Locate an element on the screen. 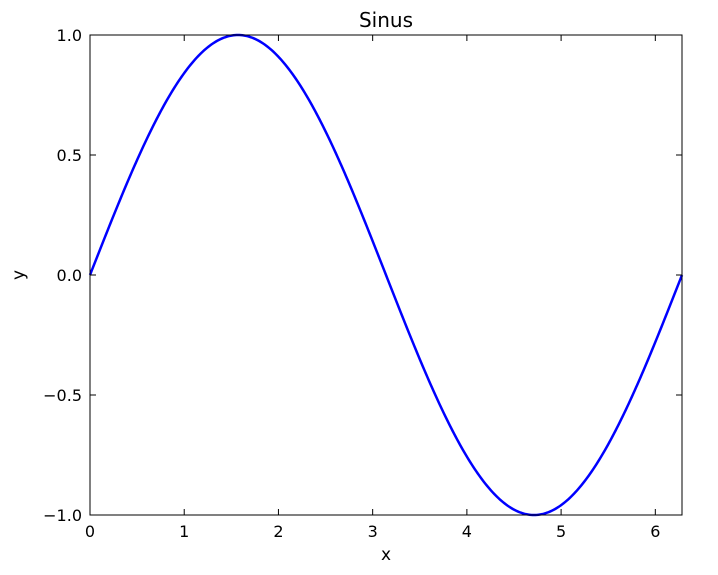 The height and width of the screenshot is (575, 718). x-tick-label: 4 is located at coordinates (467, 531).